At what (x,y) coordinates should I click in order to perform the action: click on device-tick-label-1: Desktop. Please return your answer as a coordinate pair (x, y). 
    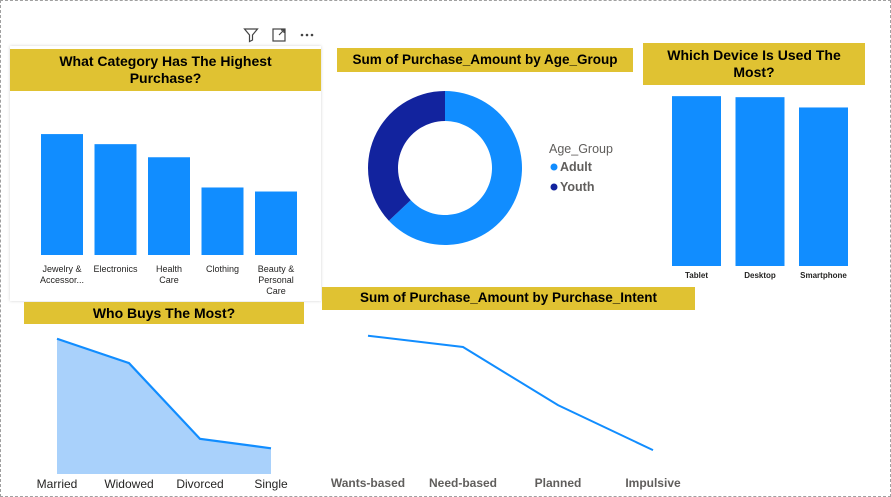
    Looking at the image, I should click on (760, 275).